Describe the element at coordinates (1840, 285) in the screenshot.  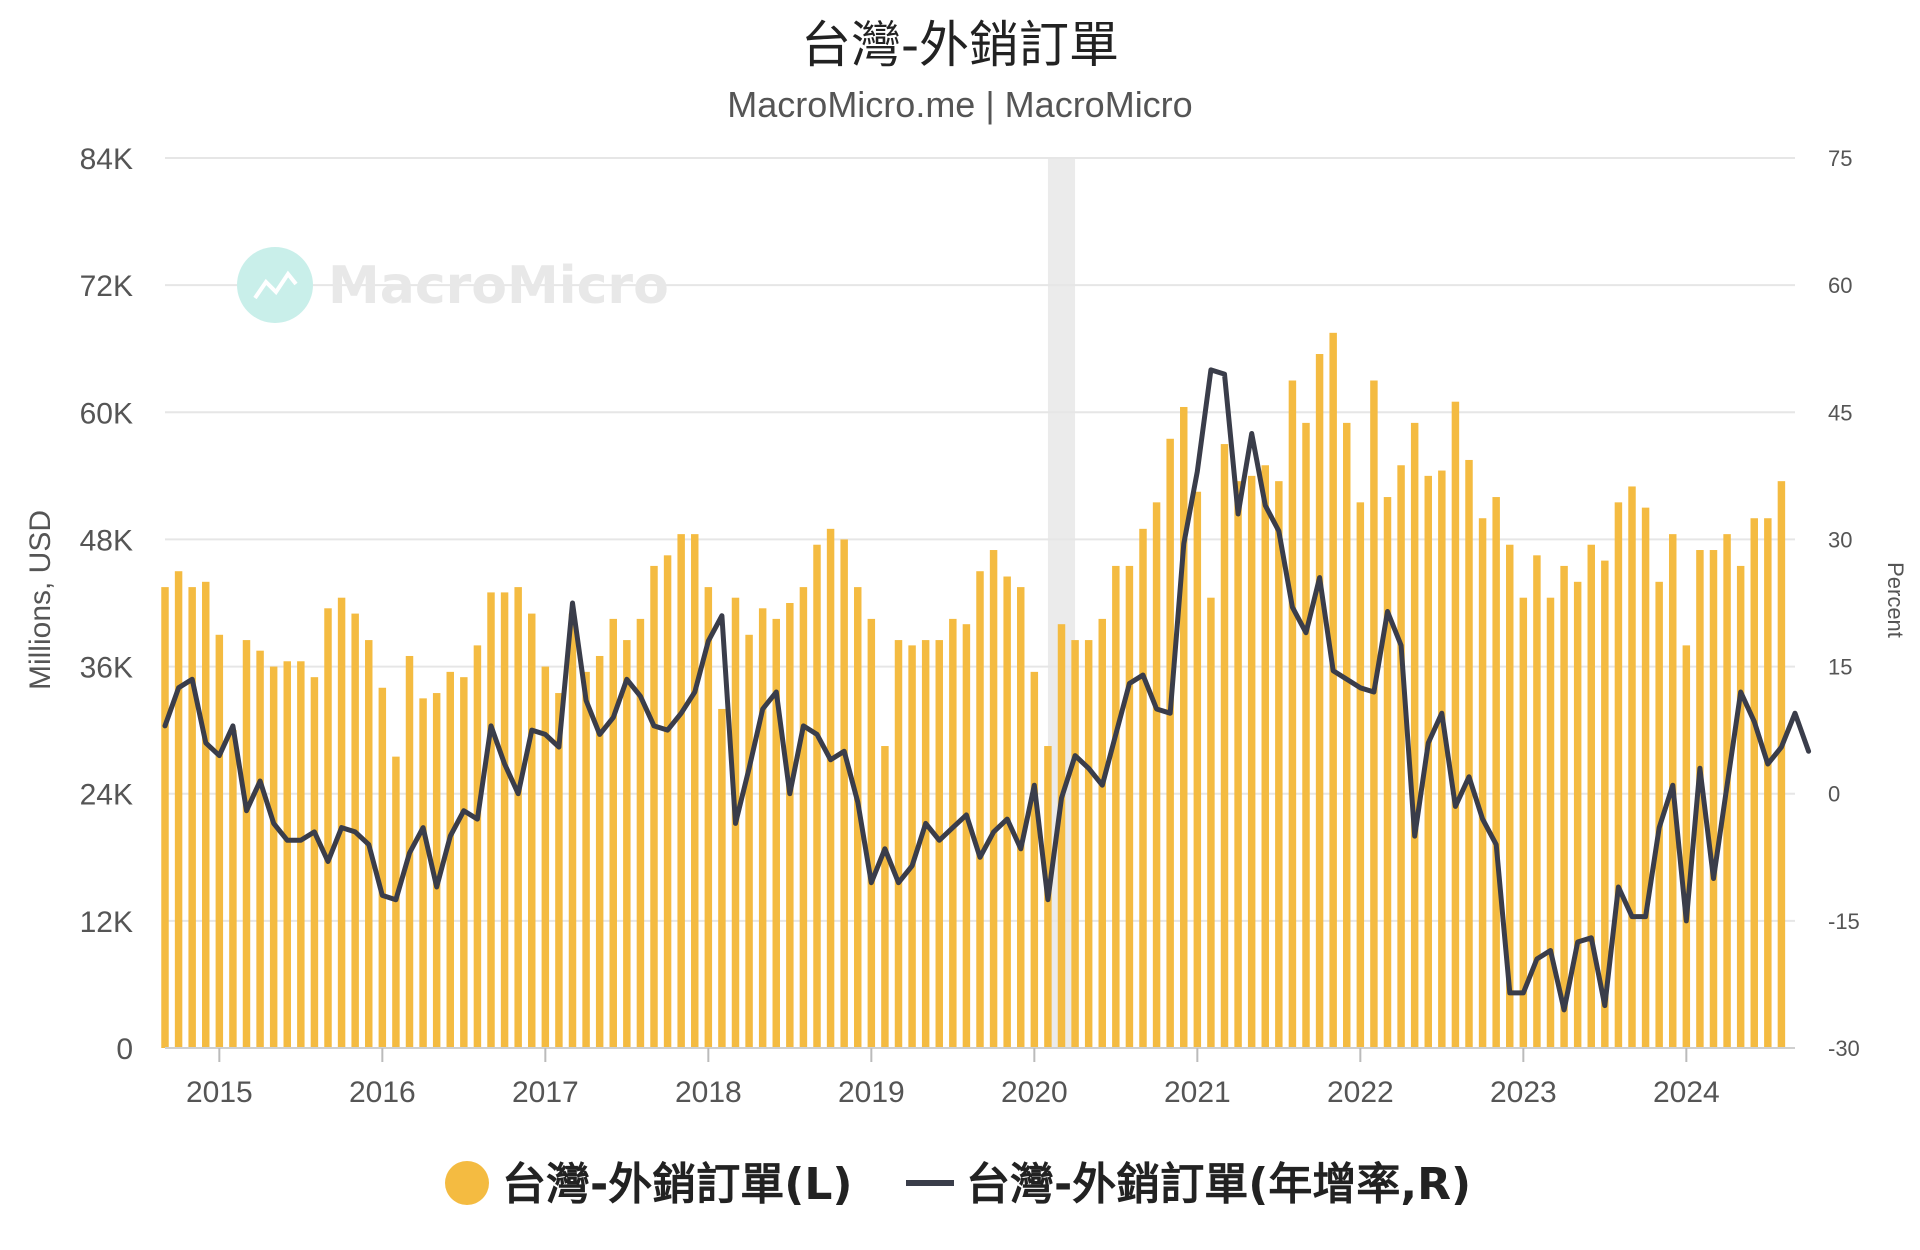
I see `y-tick-right-label: 60` at that location.